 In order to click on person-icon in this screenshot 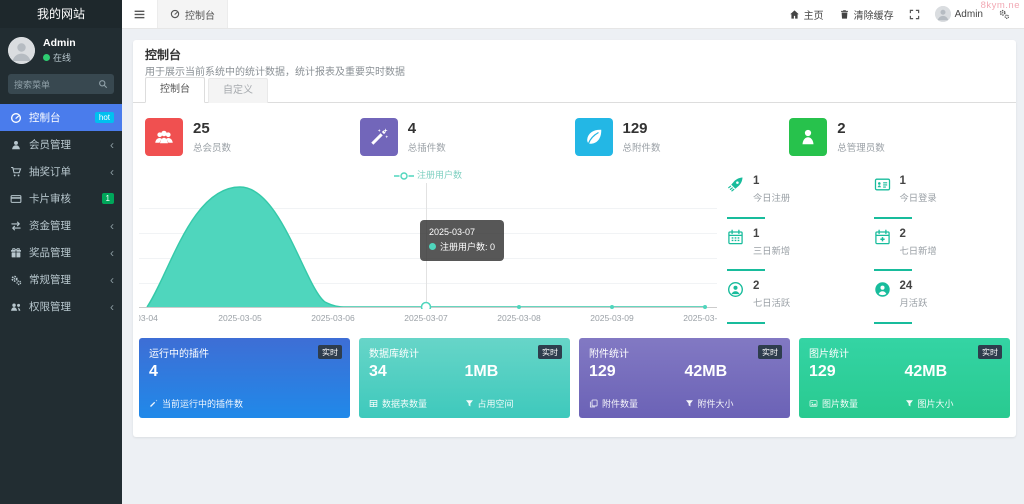, I will do `click(808, 137)`.